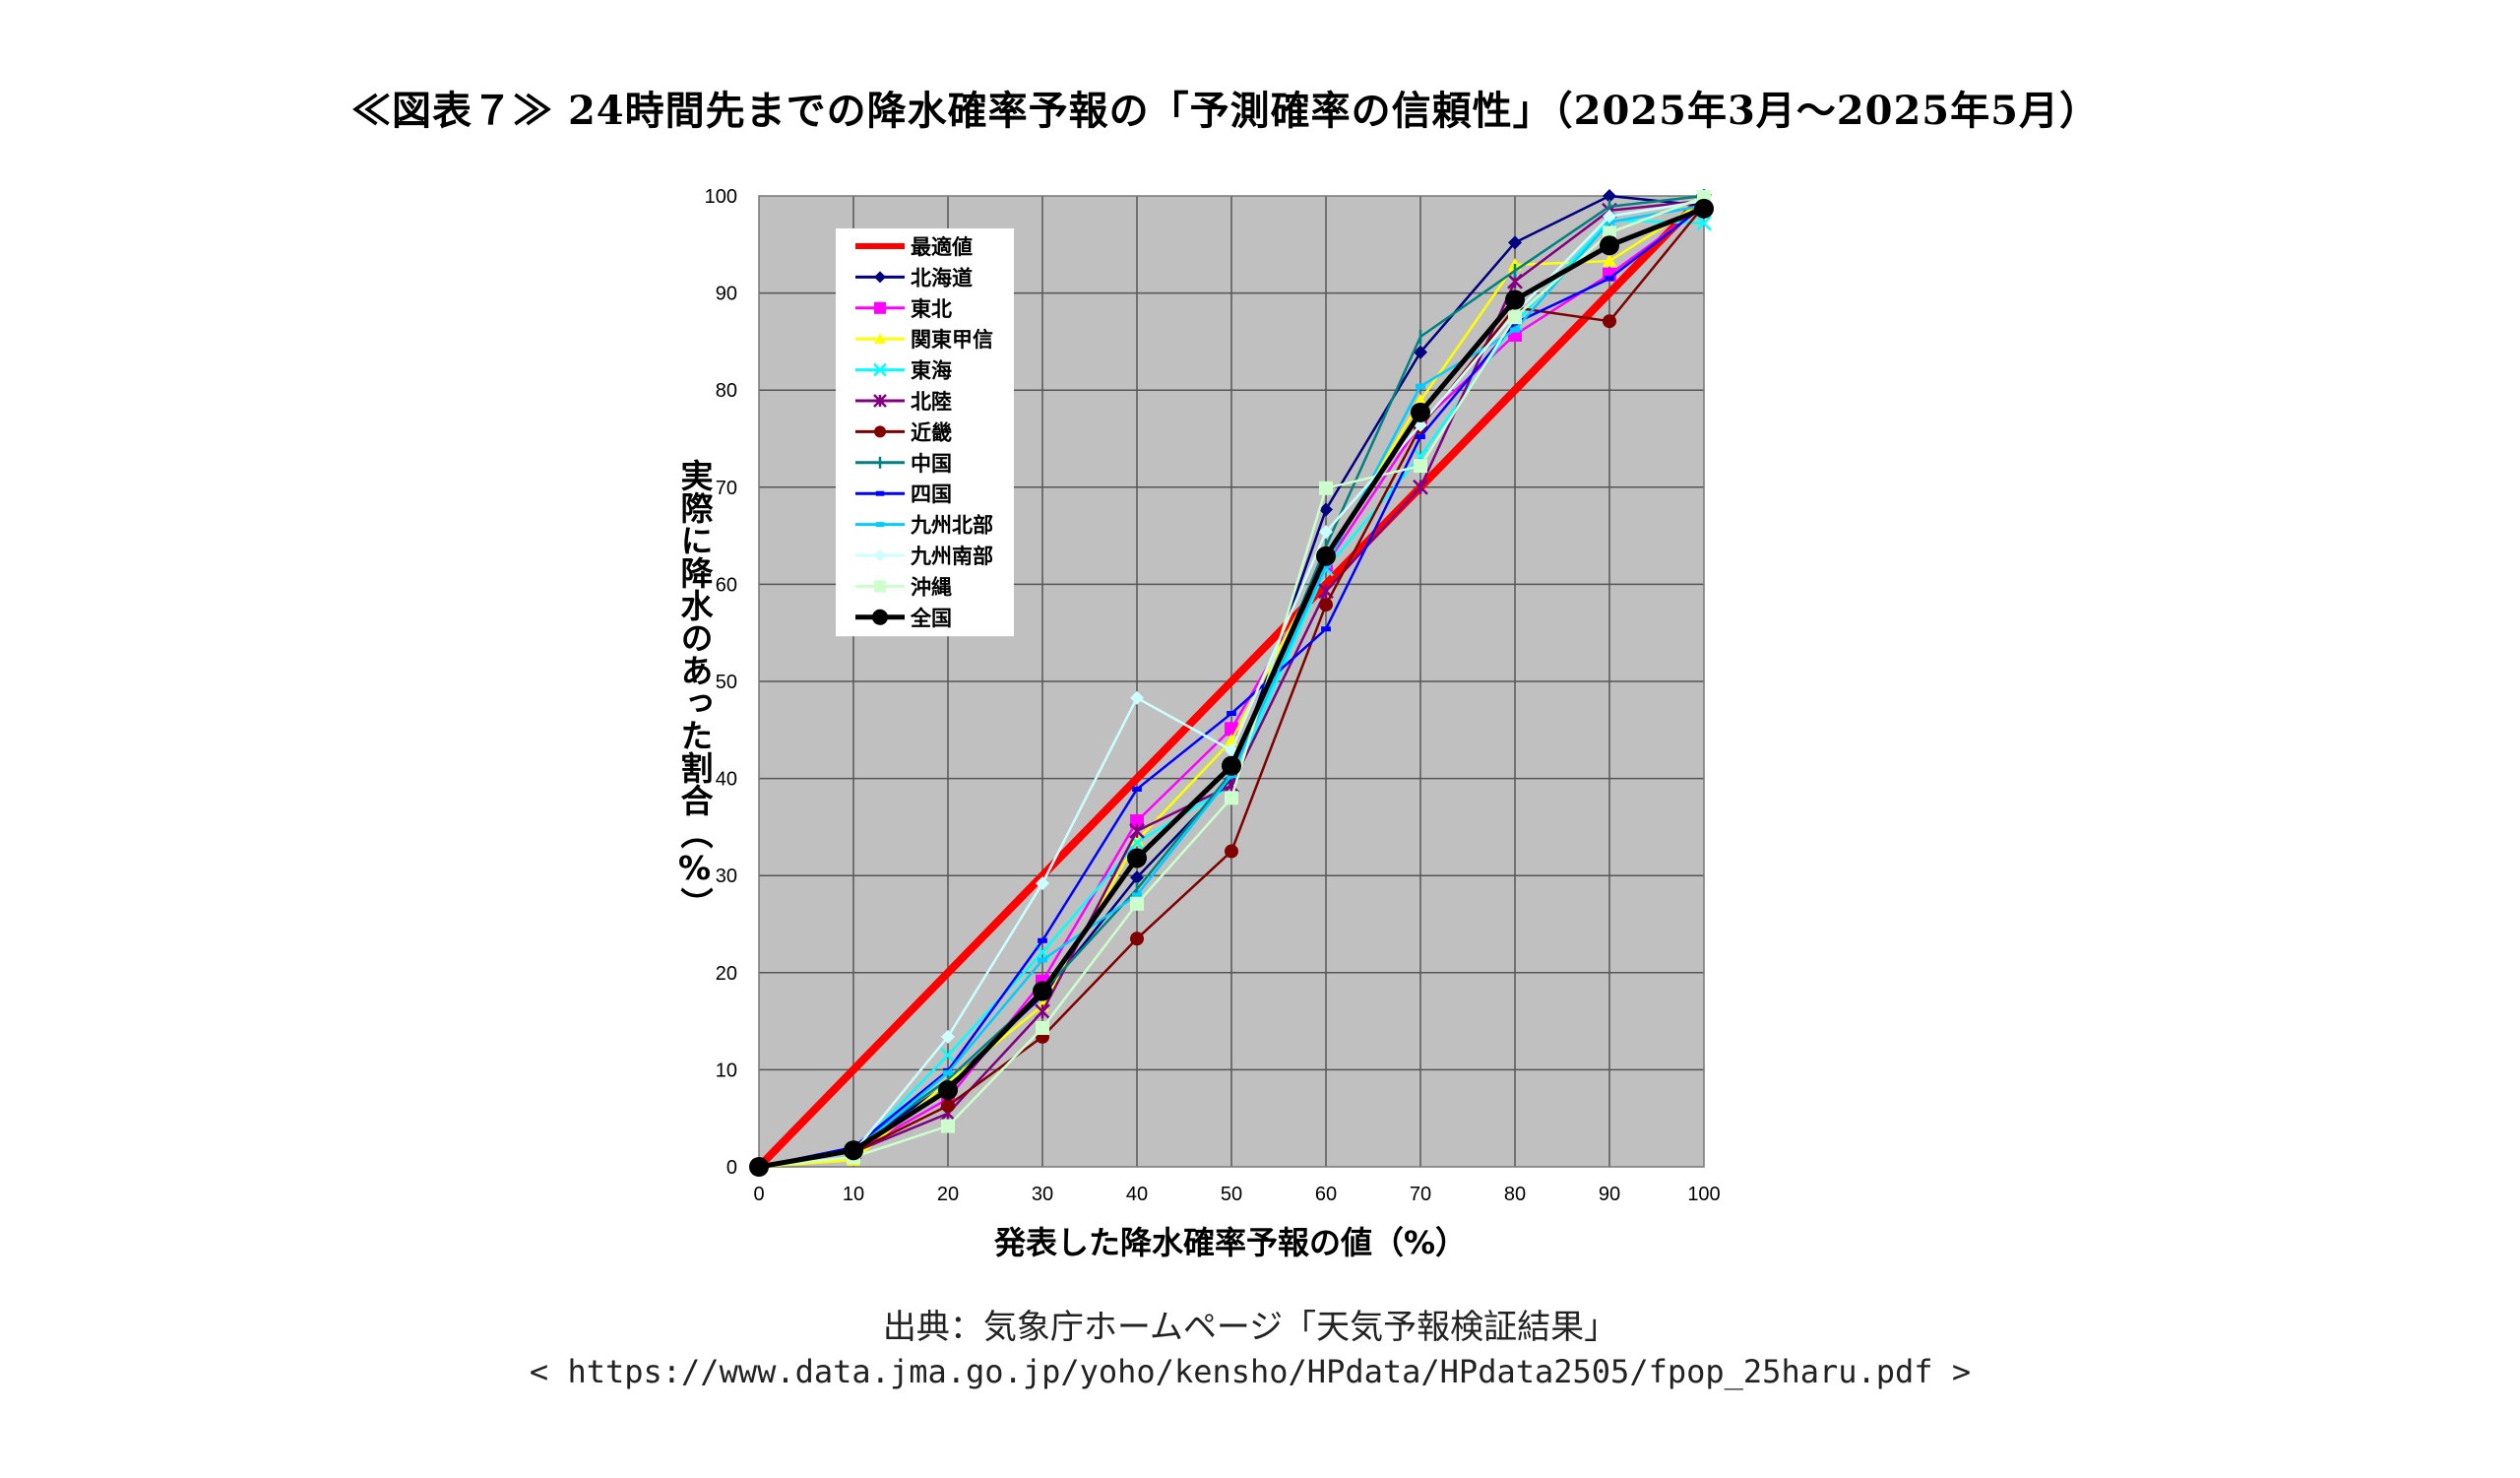 The image size is (2520, 1478). Describe the element at coordinates (726, 294) in the screenshot. I see `y-tick-label: 90` at that location.